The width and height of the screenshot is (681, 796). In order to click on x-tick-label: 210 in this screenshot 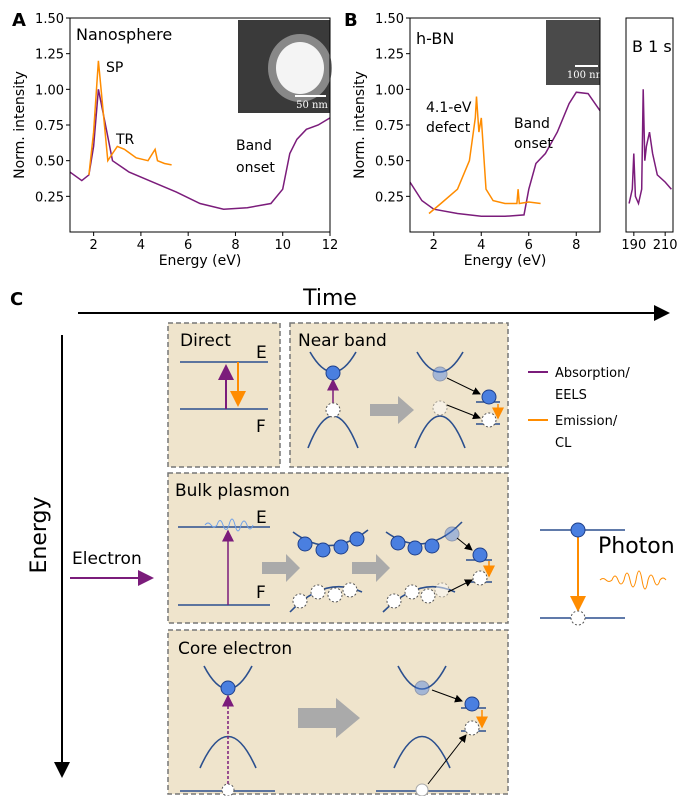, I will do `click(665, 245)`.